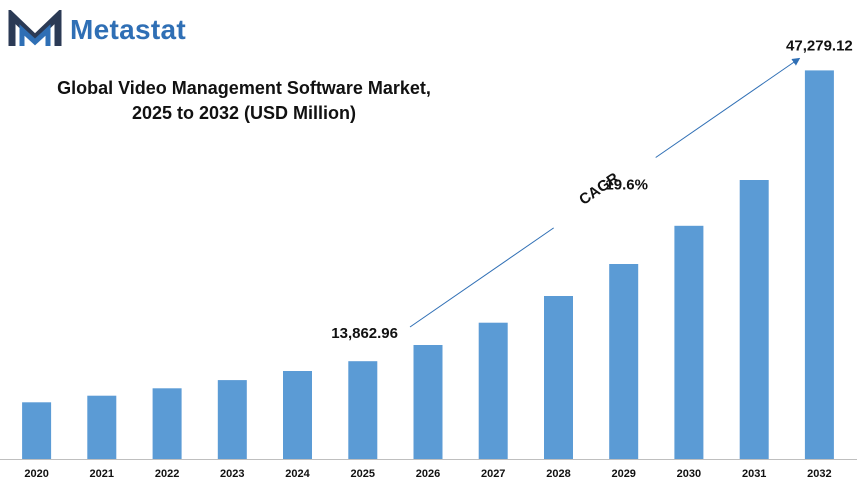 This screenshot has width=857, height=483. What do you see at coordinates (167, 474) in the screenshot?
I see `x-tick-2022: 2022` at bounding box center [167, 474].